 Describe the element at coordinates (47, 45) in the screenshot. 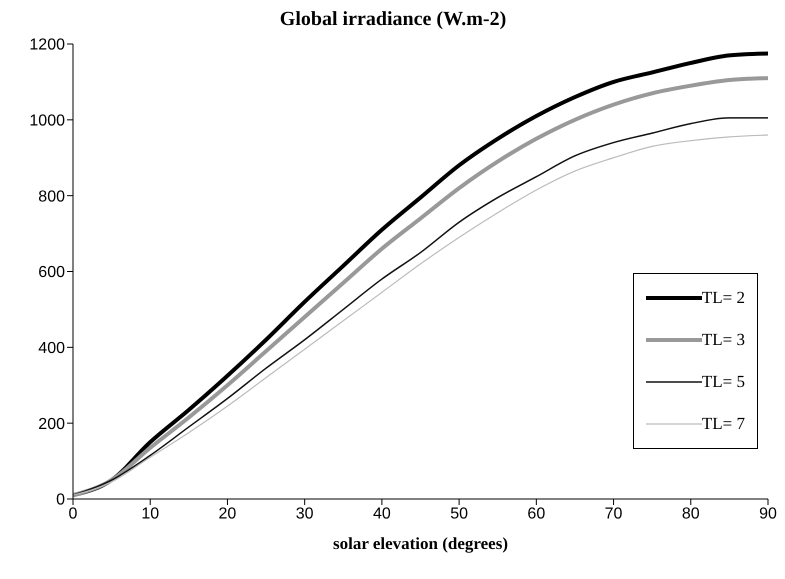

I see `y-tick-label: 1200` at that location.